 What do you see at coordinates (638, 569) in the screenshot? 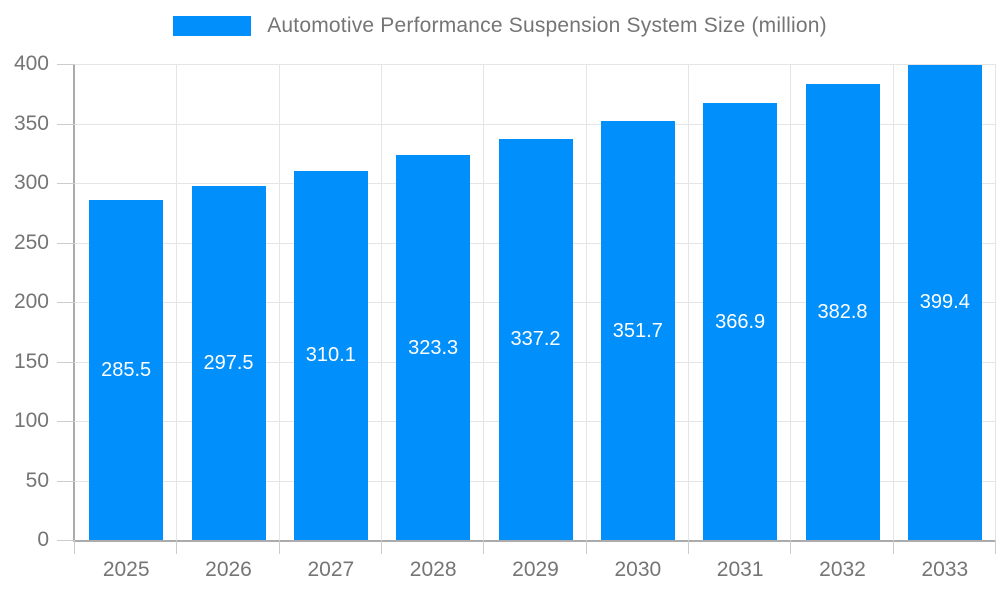
I see `x-axis-label-2030: 2030` at bounding box center [638, 569].